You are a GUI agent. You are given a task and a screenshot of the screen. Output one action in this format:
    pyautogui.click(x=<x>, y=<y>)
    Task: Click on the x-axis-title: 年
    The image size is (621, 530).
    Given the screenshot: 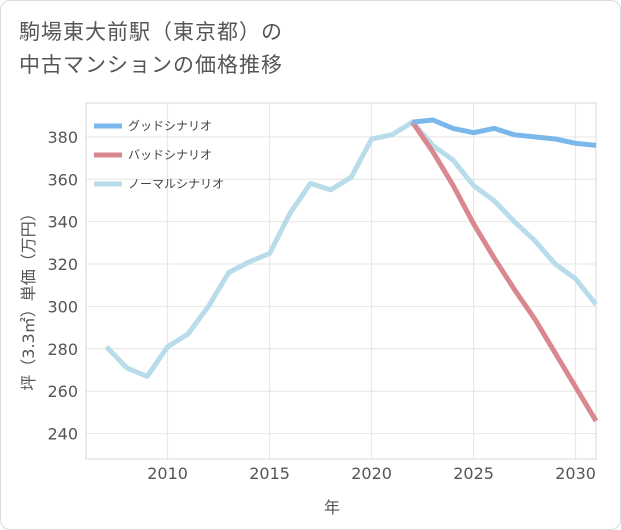 What is the action you would take?
    pyautogui.click(x=332, y=507)
    